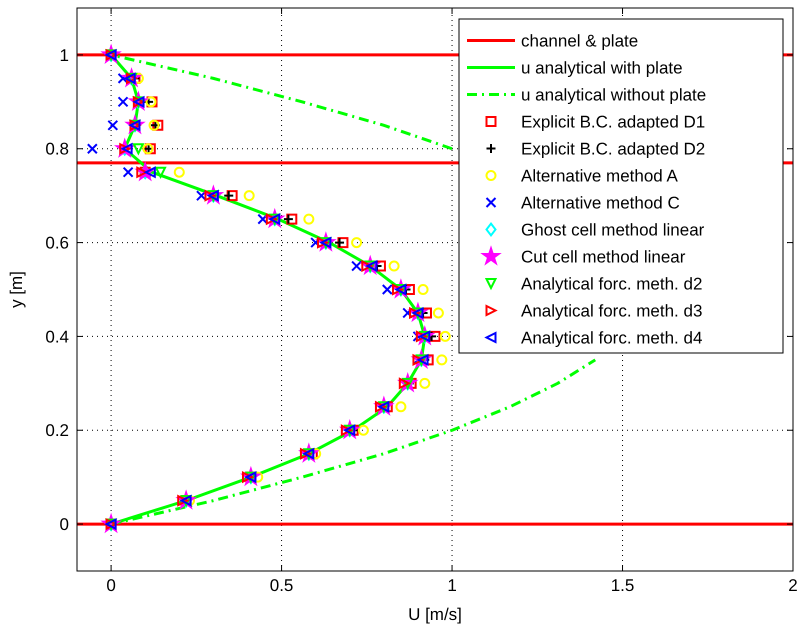 The width and height of the screenshot is (801, 630). I want to click on legend-label: Analytical forc. meth. d2, so click(611, 284).